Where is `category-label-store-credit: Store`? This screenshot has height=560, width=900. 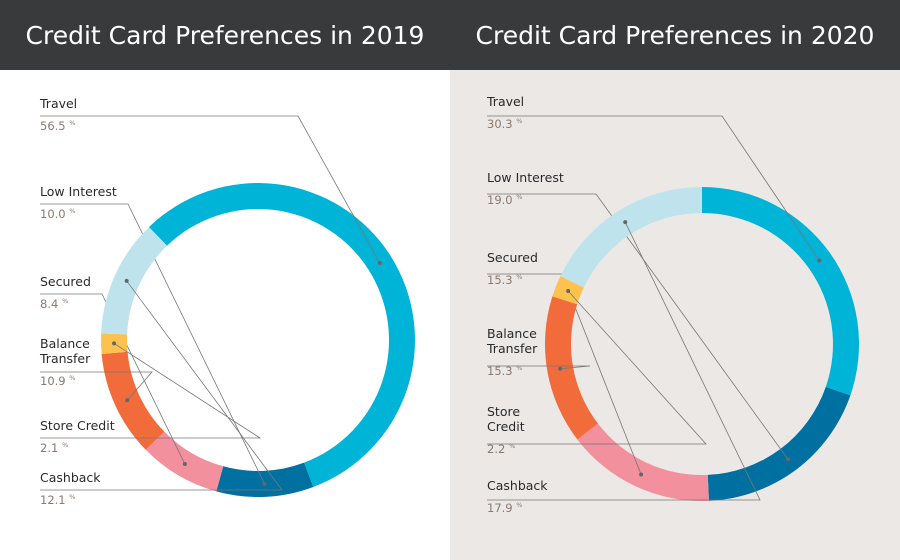 category-label-store-credit: Store is located at coordinates (503, 411).